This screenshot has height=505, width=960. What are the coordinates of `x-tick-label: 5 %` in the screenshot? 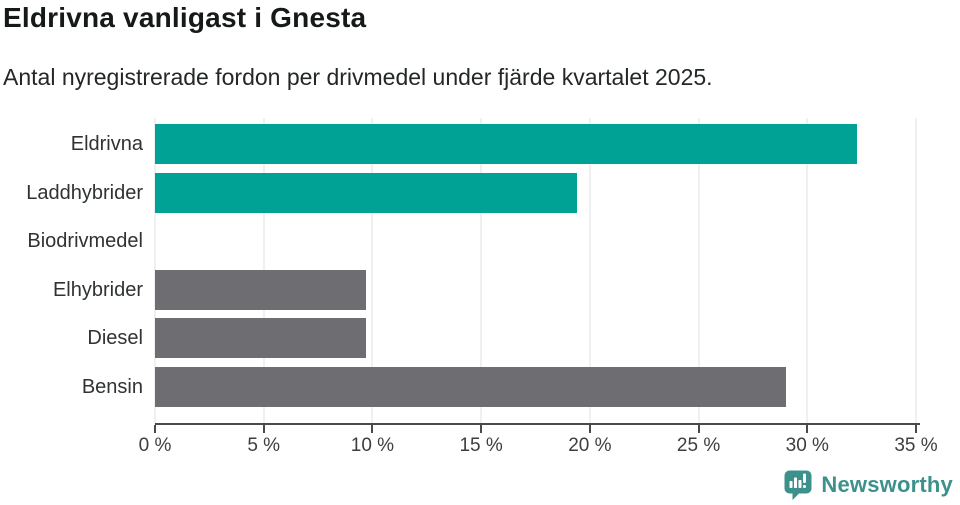 It's located at (264, 445).